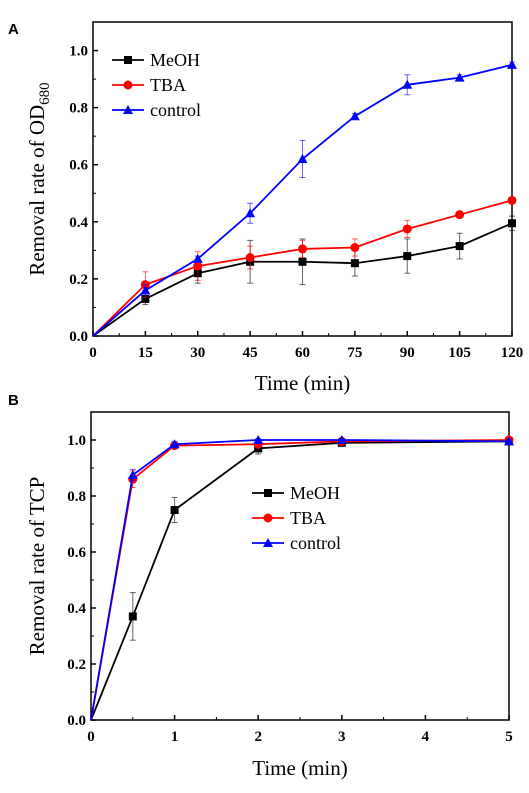 This screenshot has width=529, height=793. What do you see at coordinates (268, 542) in the screenshot?
I see `panel-b-legend-marker-control` at bounding box center [268, 542].